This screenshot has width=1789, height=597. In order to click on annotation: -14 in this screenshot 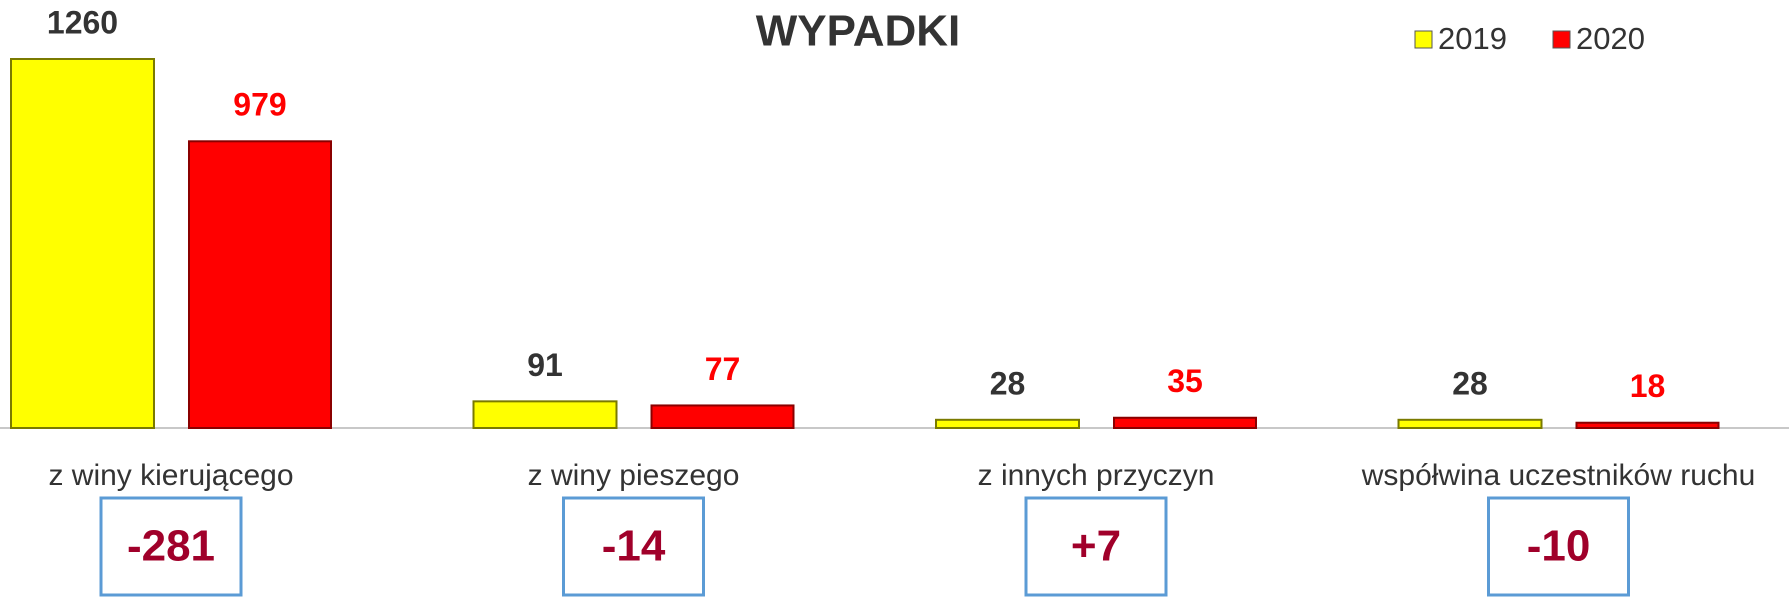, I will do `click(634, 546)`.